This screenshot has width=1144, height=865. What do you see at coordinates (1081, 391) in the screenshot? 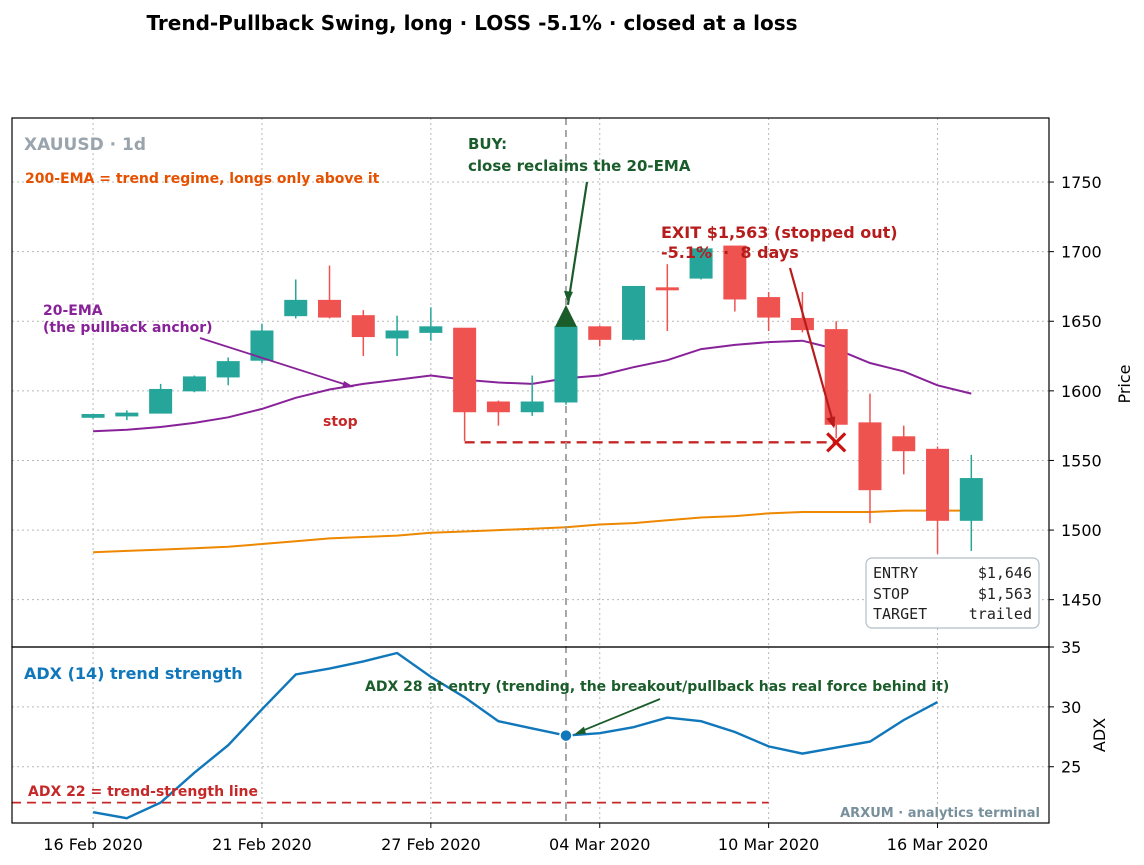
I see `price-y-tick-label: 1600` at bounding box center [1081, 391].